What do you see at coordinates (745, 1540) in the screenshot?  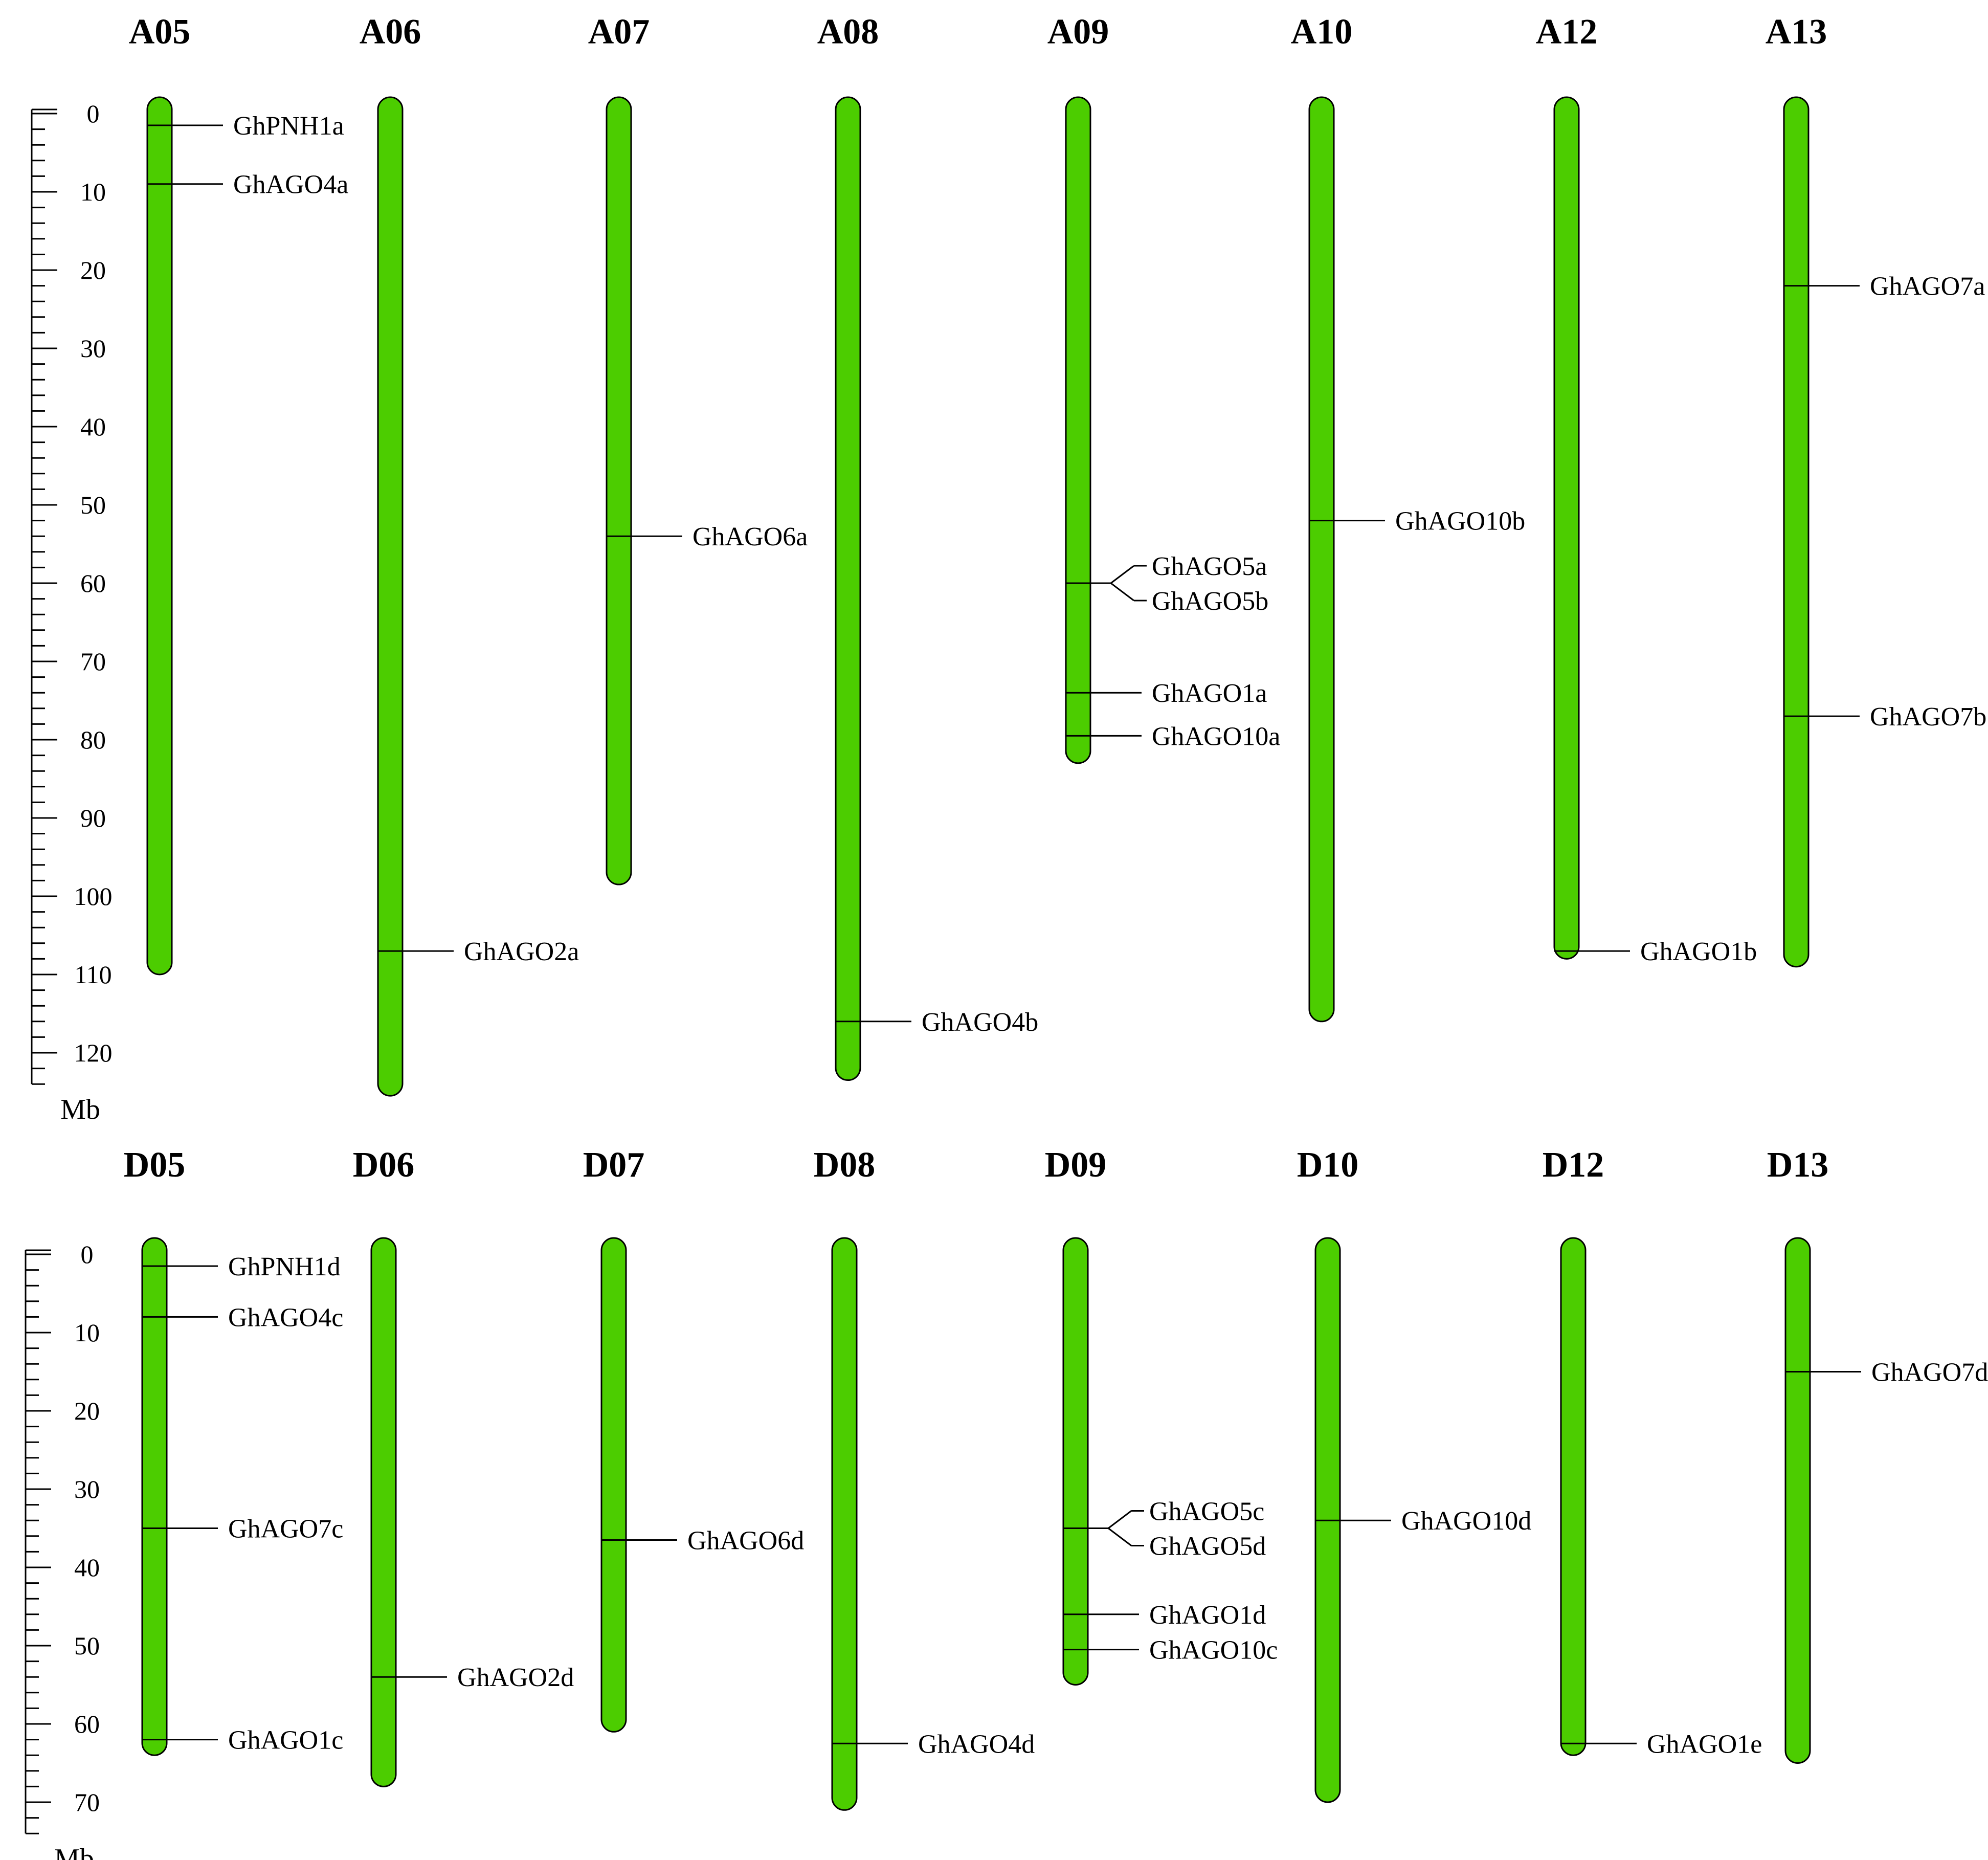 I see `gene-label: GhAGO6d` at bounding box center [745, 1540].